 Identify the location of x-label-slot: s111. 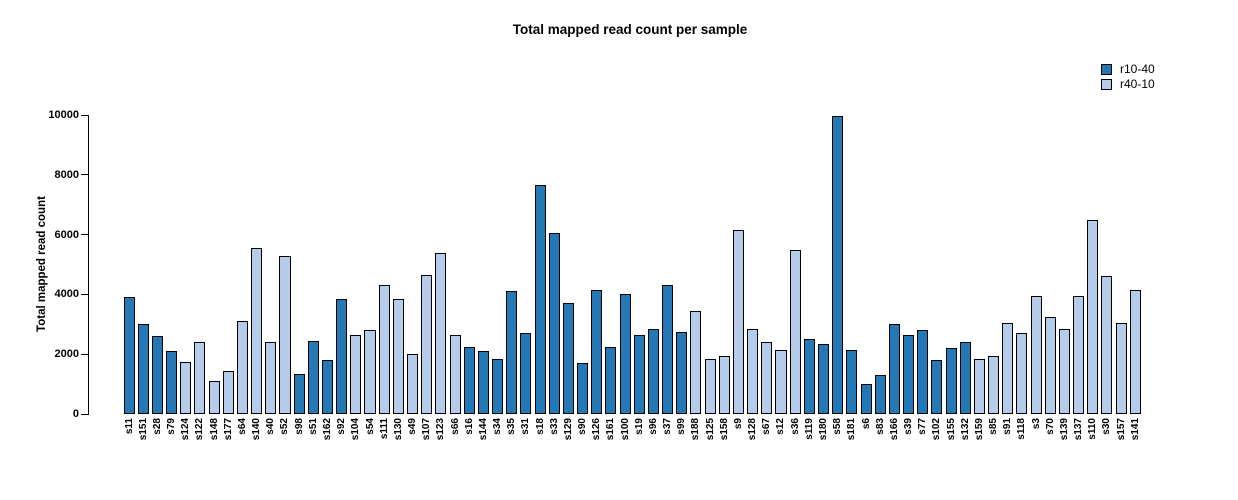
(384, 429).